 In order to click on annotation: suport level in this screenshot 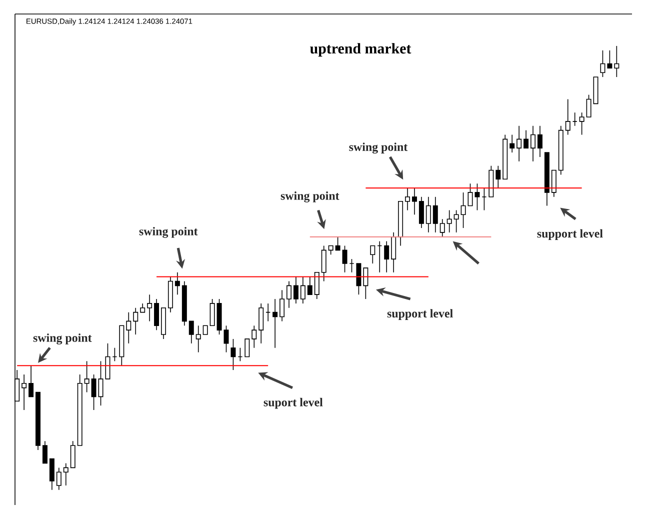, I will do `click(293, 403)`.